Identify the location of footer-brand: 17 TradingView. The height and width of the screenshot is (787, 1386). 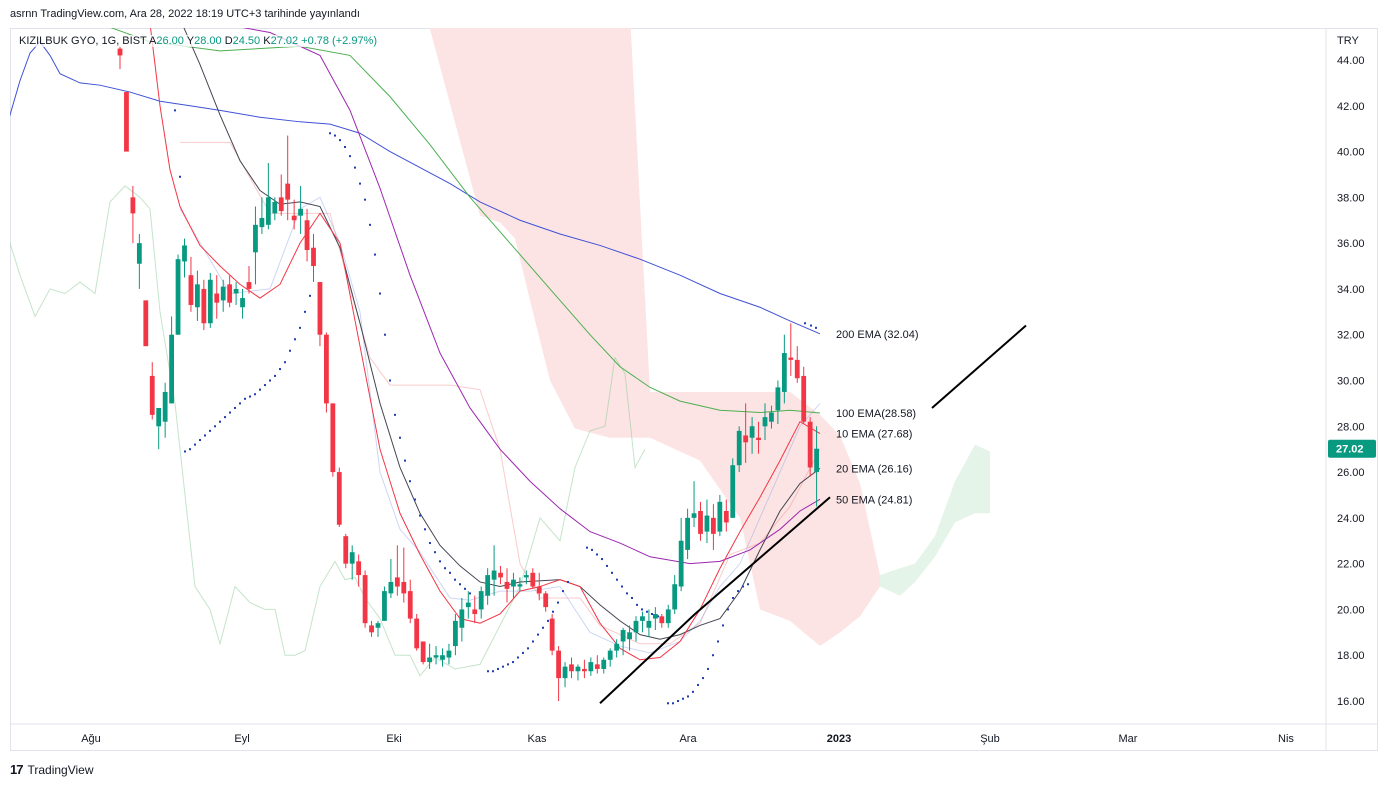
(52, 769).